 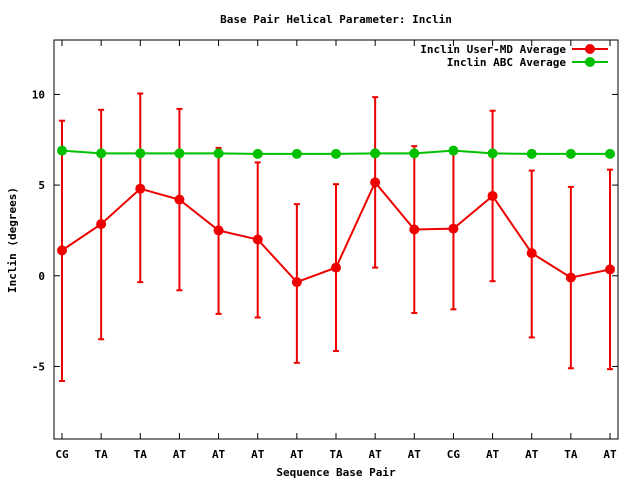 What do you see at coordinates (12, 240) in the screenshot?
I see `y-axis-label: Inclin (degrees)` at bounding box center [12, 240].